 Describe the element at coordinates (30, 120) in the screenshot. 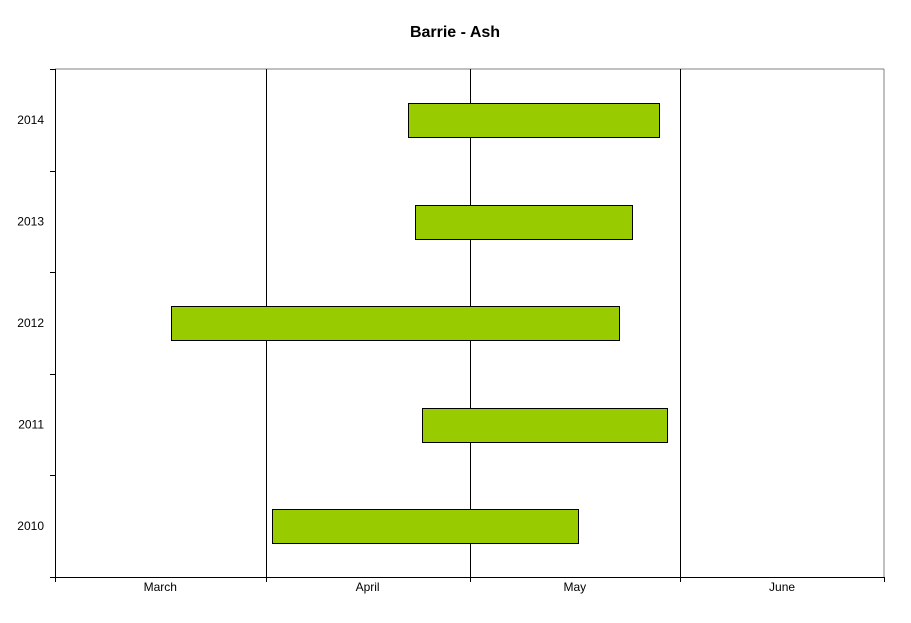

I see `y-tick-label: 2014` at that location.